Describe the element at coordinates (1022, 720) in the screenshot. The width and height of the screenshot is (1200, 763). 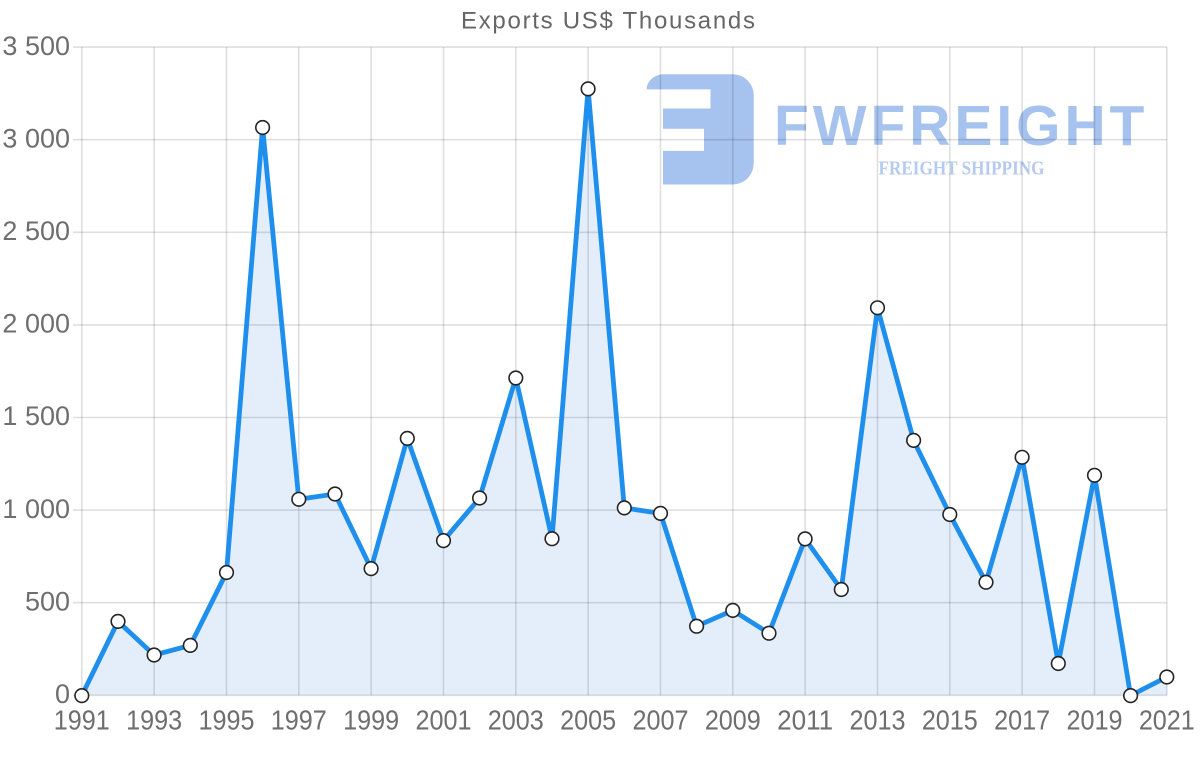
I see `svg-text: 2017` at that location.